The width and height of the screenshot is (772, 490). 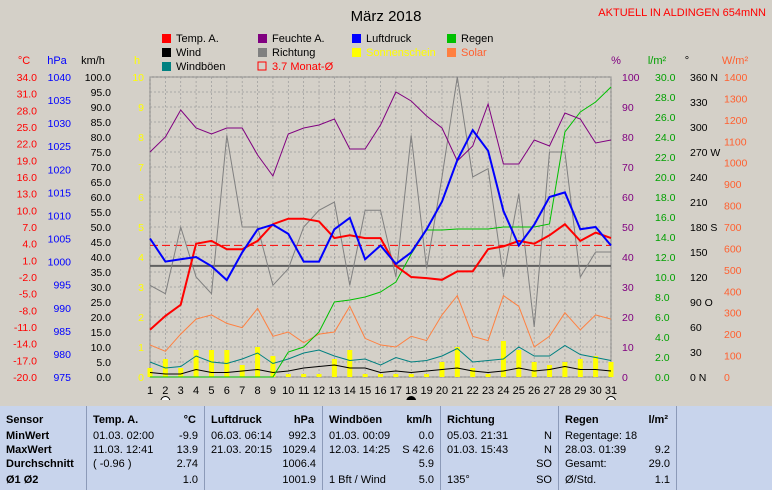 What do you see at coordinates (687, 61) in the screenshot?
I see `right-unit-label: °` at bounding box center [687, 61].